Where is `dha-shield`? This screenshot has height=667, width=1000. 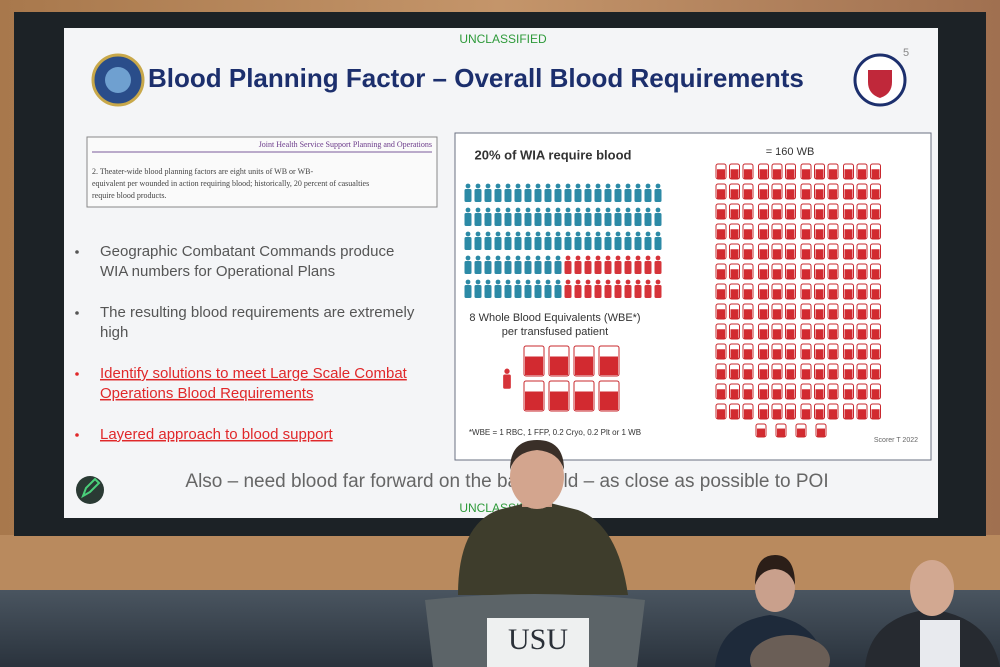
dha-shield is located at coordinates (880, 84).